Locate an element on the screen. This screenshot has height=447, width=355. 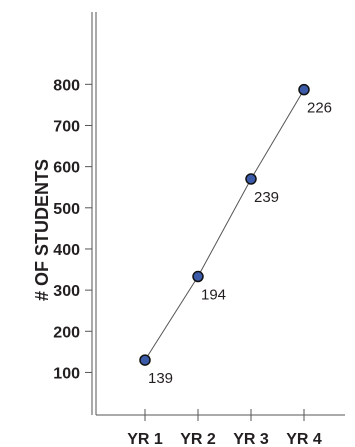
x-tick-label: YR 1 is located at coordinates (145, 439).